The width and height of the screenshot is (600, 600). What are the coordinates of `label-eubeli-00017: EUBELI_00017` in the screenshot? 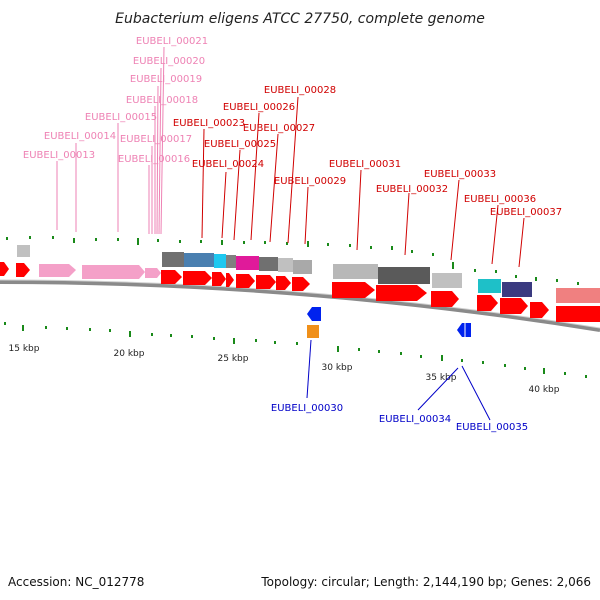 It's located at (156, 139).